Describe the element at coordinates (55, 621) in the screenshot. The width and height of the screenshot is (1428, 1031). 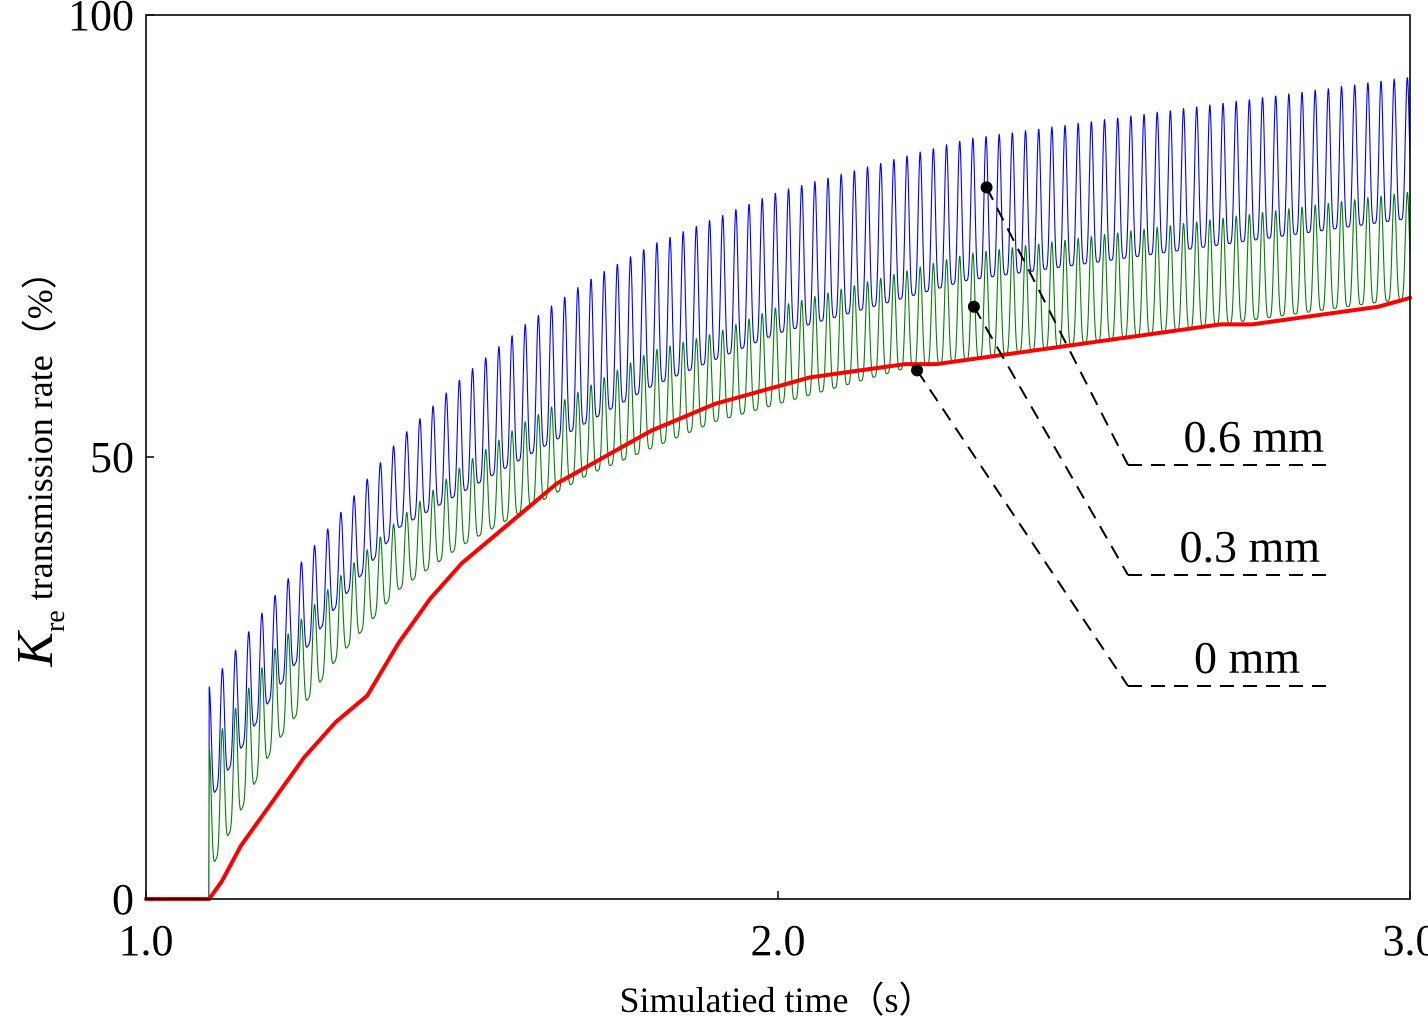
I see `y-axis-subscript: re` at that location.